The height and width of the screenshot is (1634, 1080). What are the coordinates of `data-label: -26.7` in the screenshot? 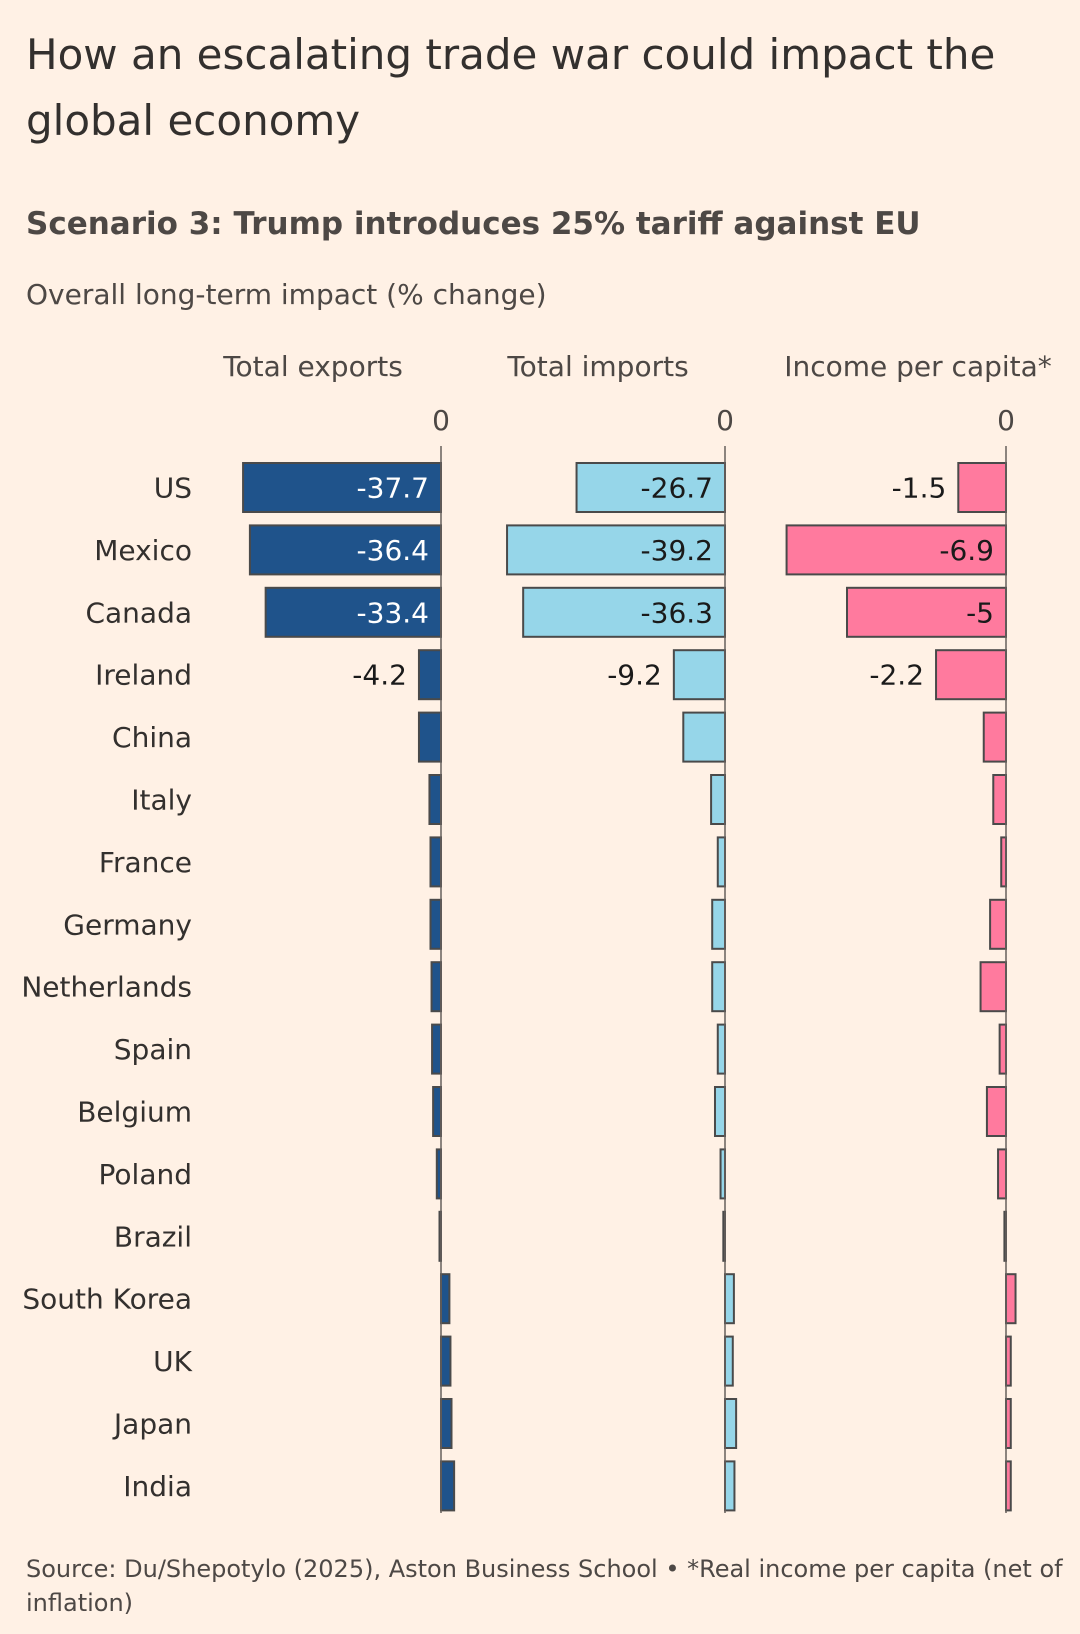 It's located at (677, 488).